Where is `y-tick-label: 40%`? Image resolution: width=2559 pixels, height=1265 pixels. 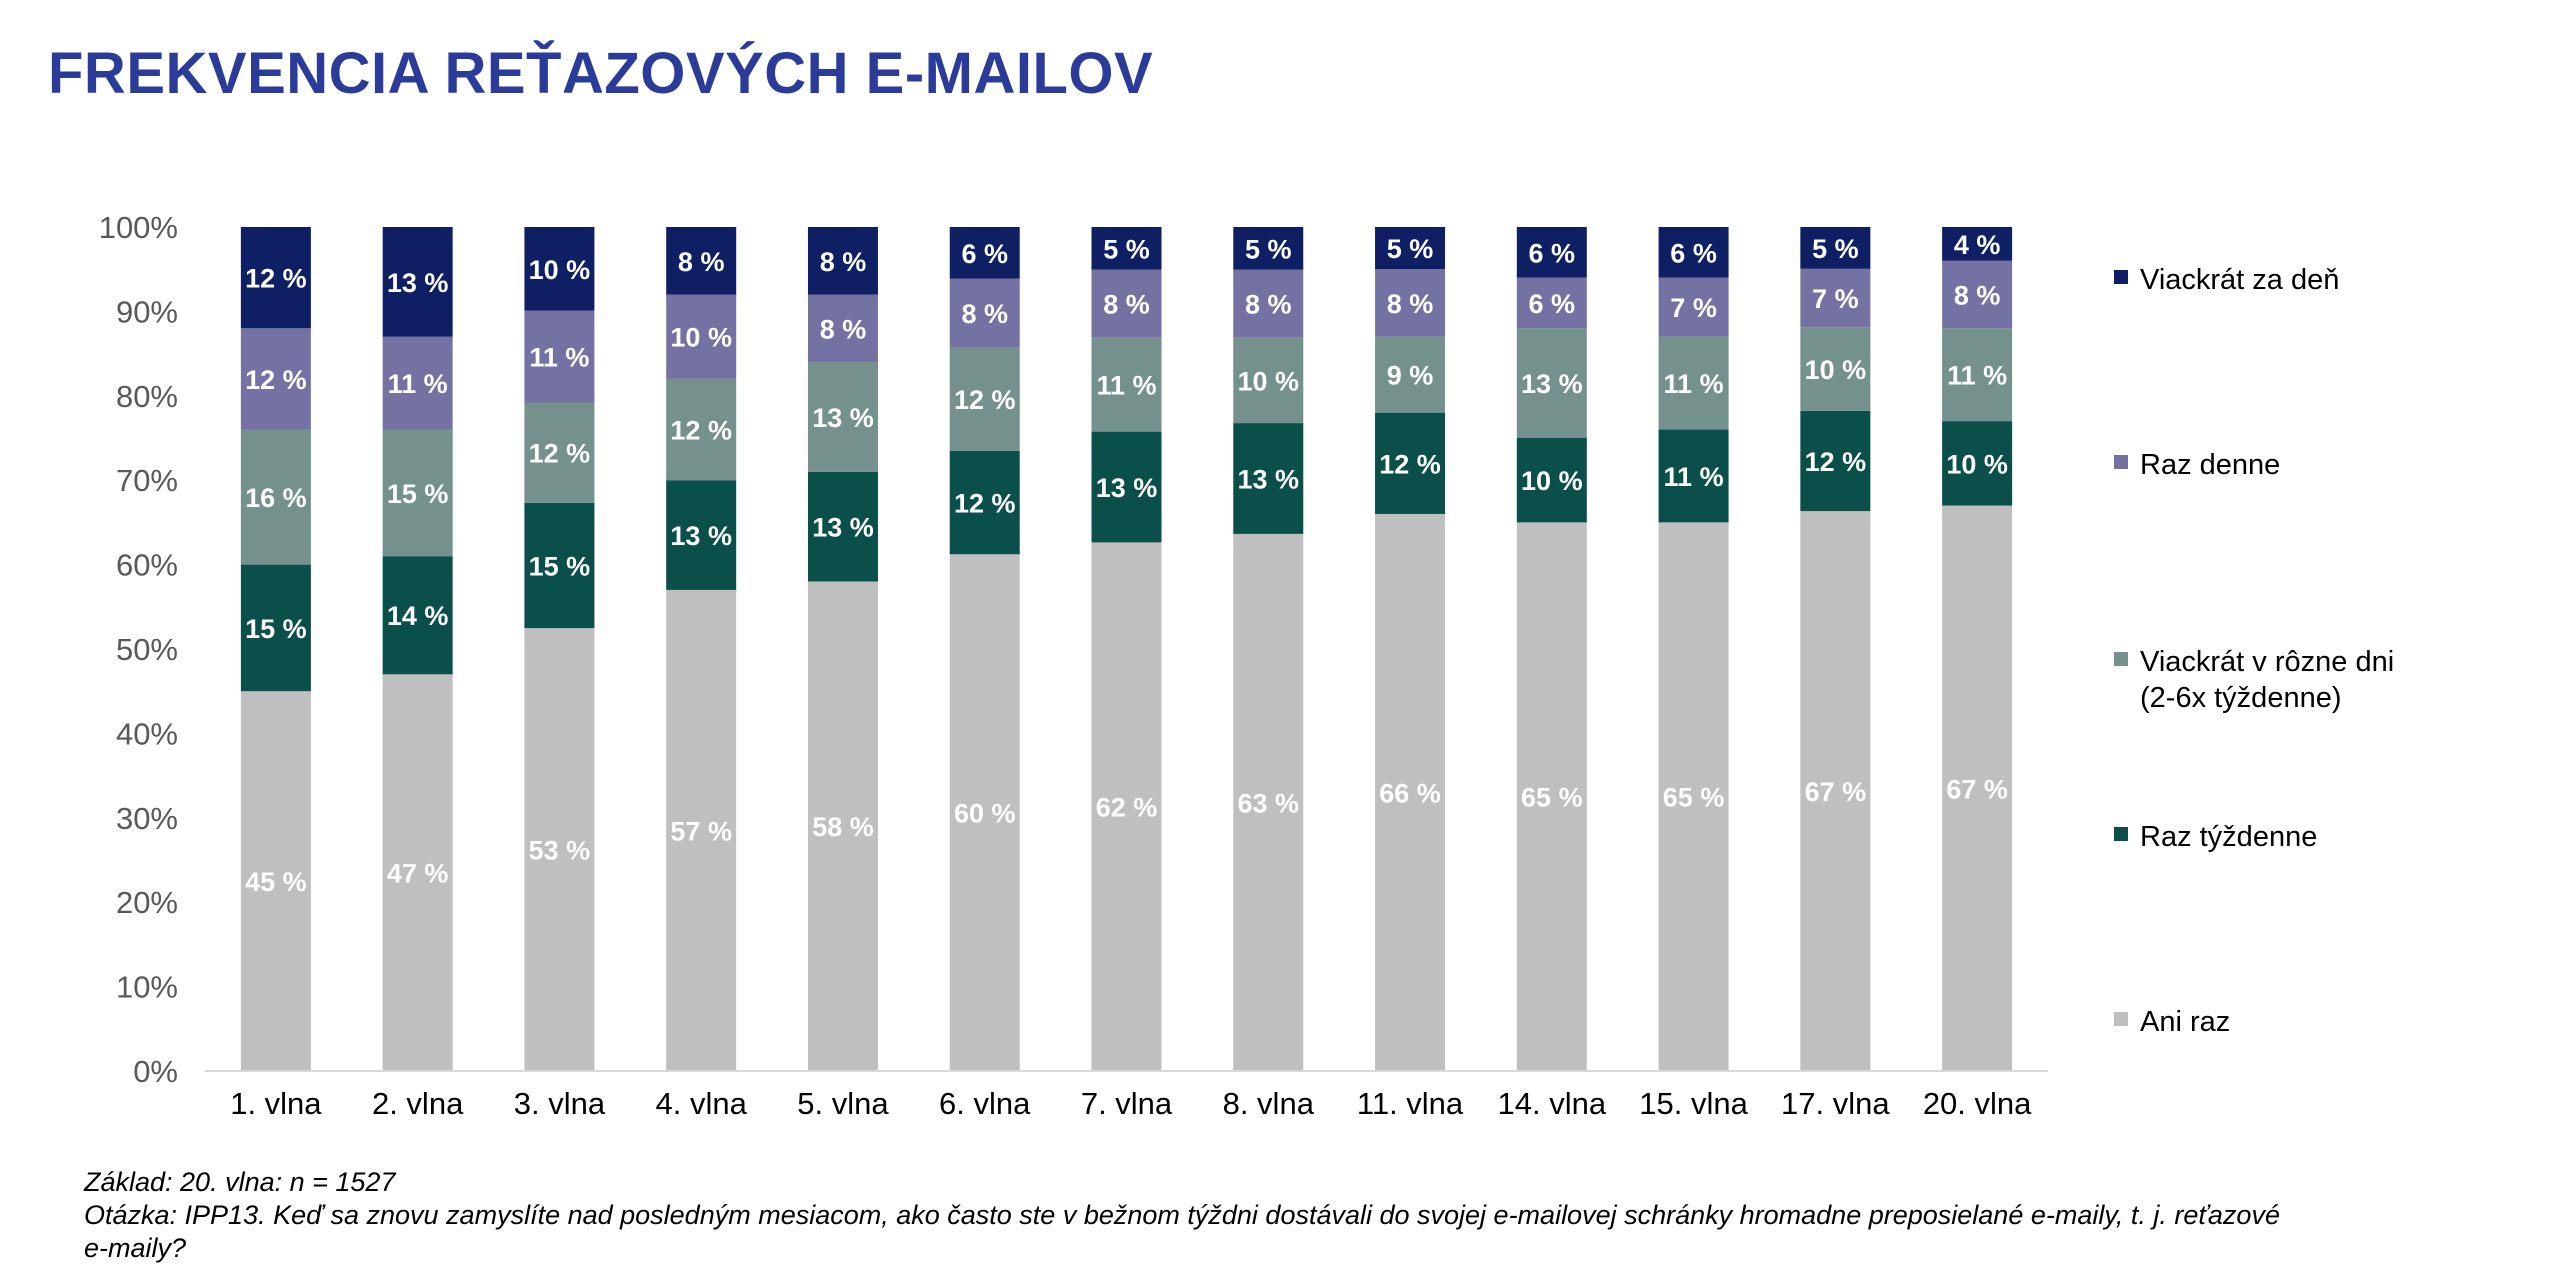
y-tick-label: 40% is located at coordinates (147, 733).